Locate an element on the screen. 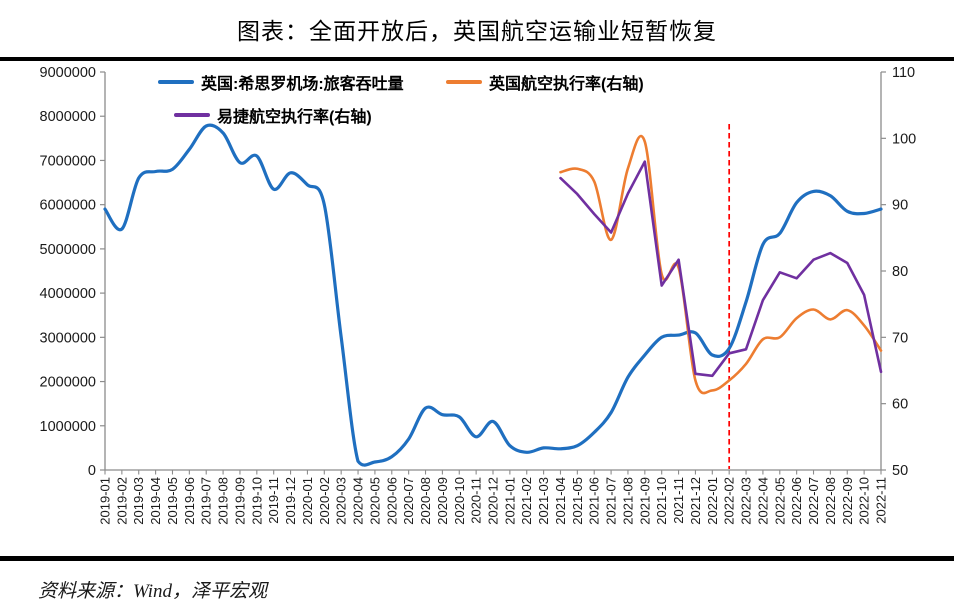  svg-text: 2020-11 is located at coordinates (476, 500).